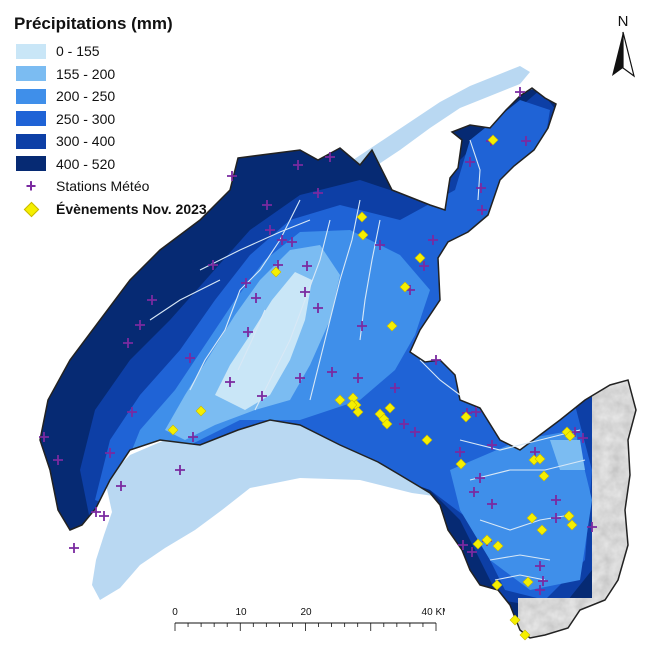 This screenshot has width=655, height=660. Describe the element at coordinates (617, 54) in the screenshot. I see `north-arrow-half-icon` at that location.